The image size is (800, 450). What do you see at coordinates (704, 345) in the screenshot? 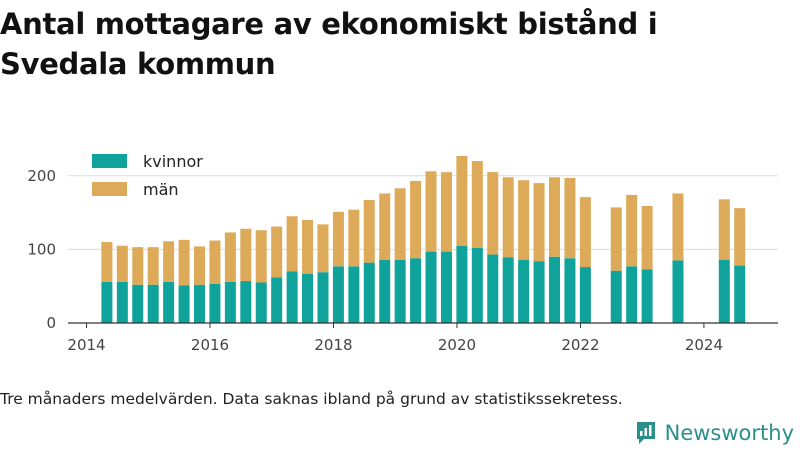
I see `x-tick-label-2024: 2024` at bounding box center [704, 345].